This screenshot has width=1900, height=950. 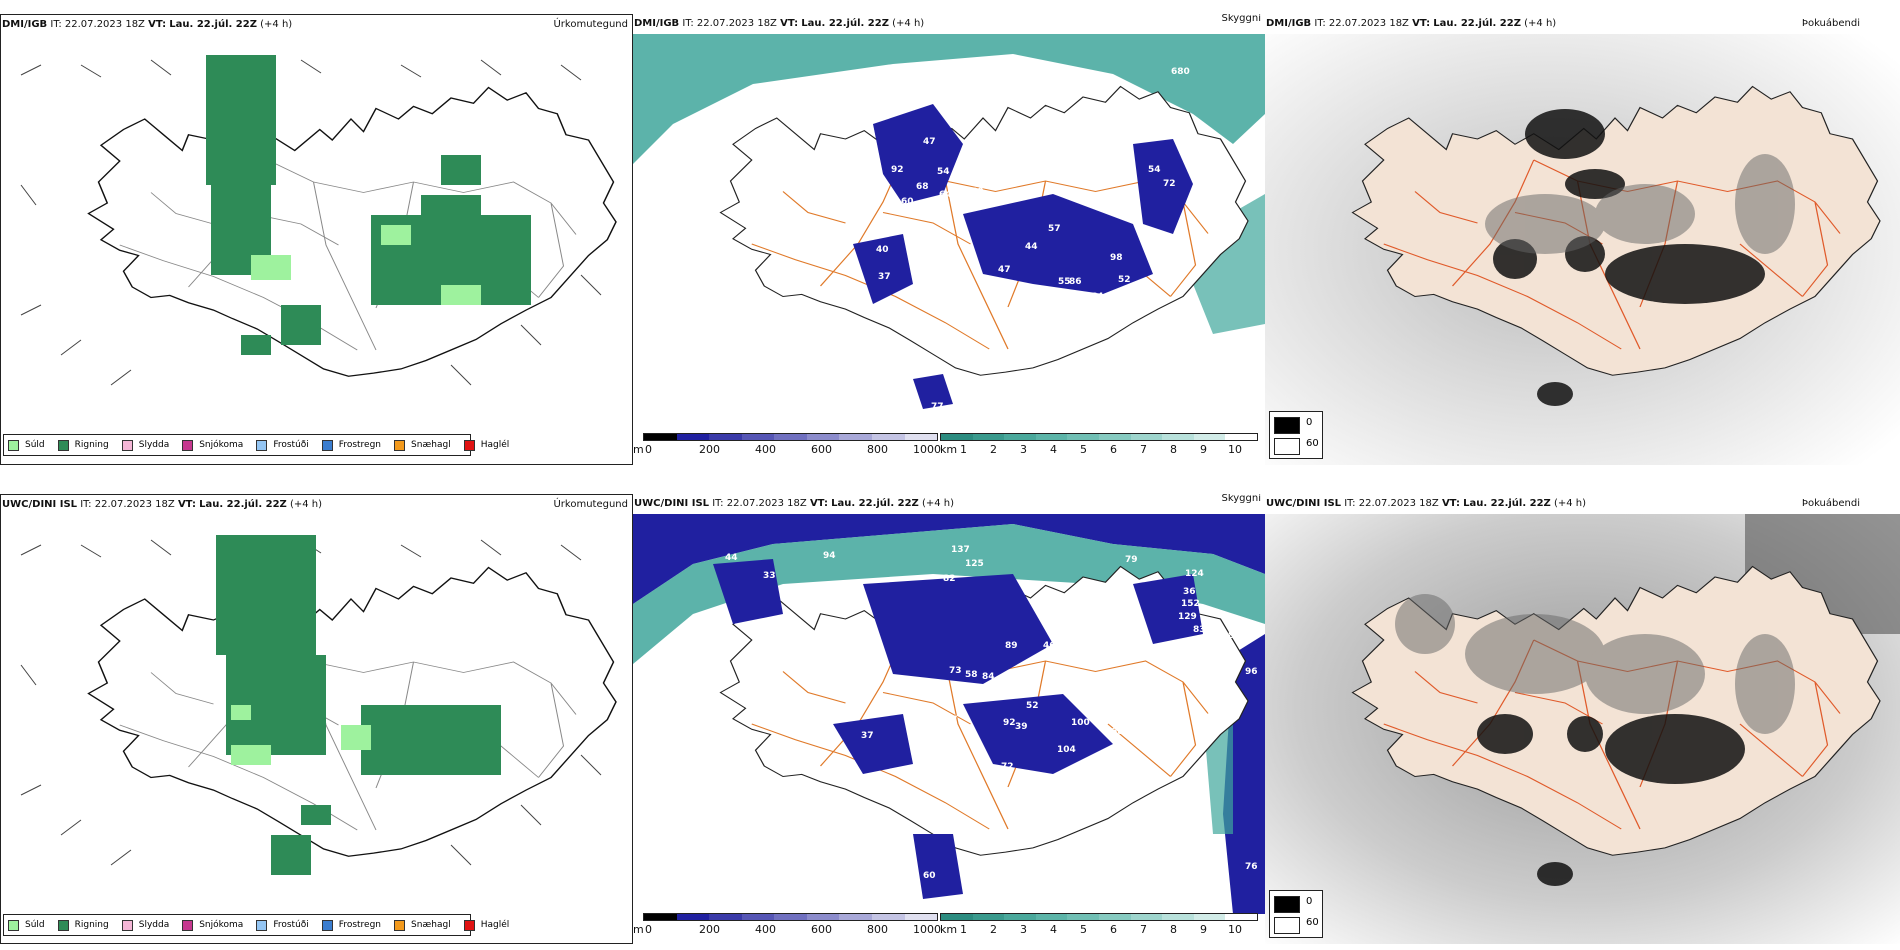 I want to click on svg-text: 73, so click(x=955, y=671).